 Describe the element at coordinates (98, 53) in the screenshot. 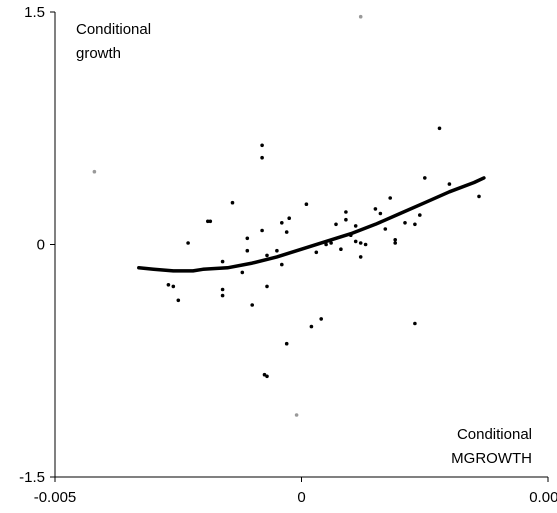

I see `y-axis-title-line-2: growth` at that location.